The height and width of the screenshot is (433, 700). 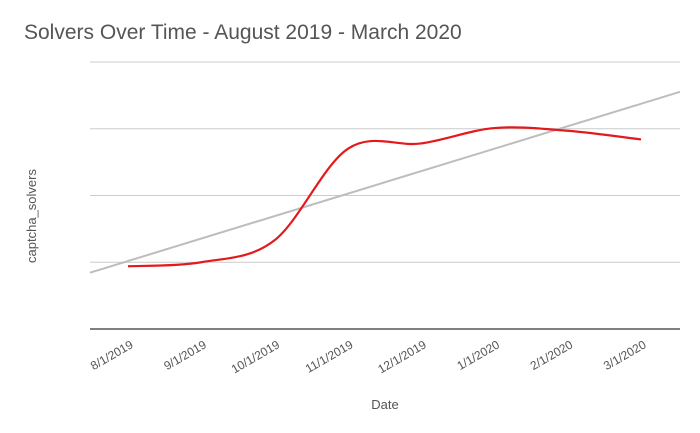 What do you see at coordinates (112, 355) in the screenshot?
I see `x-tick-label: 8/1/2019` at bounding box center [112, 355].